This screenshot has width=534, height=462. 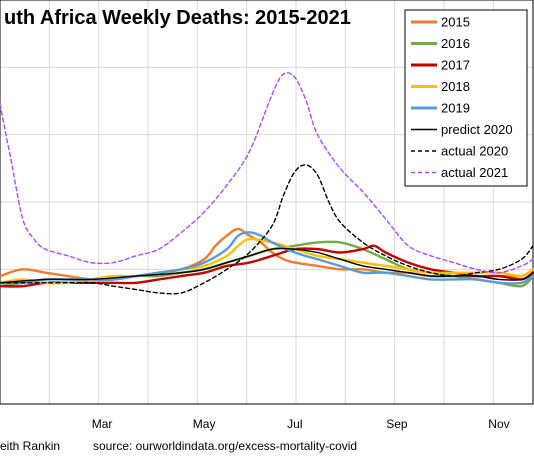 I want to click on legend-label: 2019, so click(x=455, y=108).